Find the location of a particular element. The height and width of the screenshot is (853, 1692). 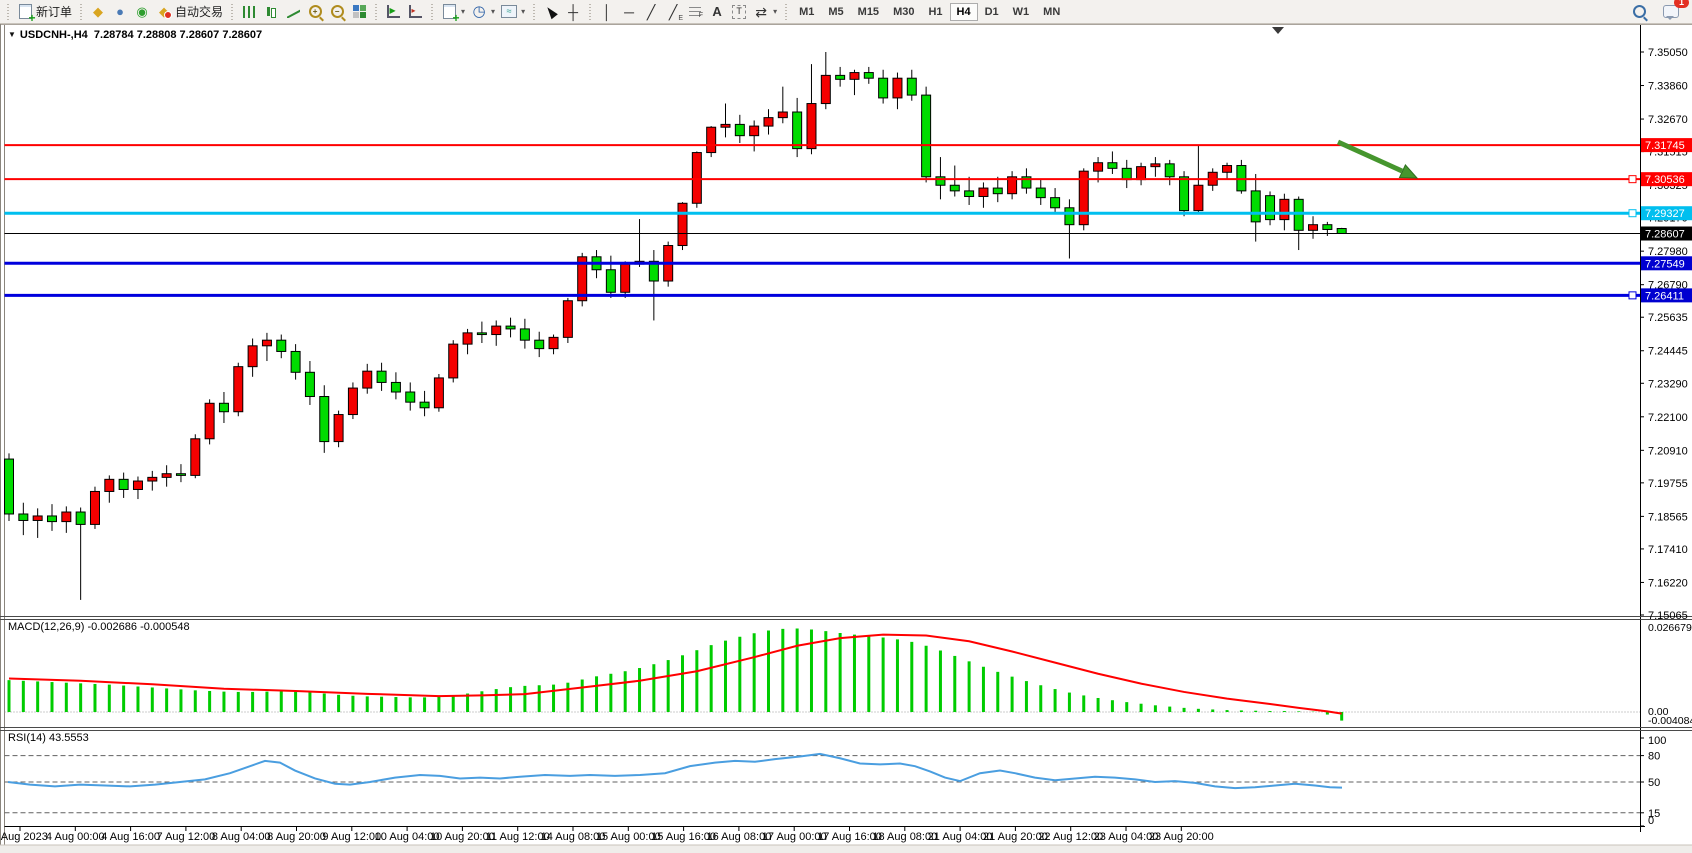

time-axis-label: 23 Aug 20:00 is located at coordinates (1181, 837).